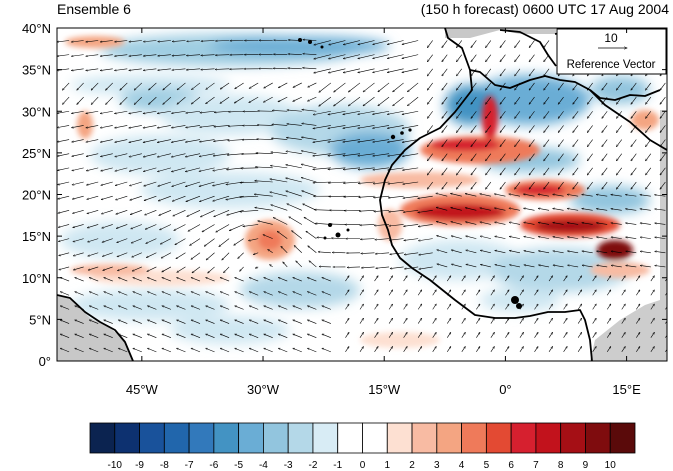 This screenshot has height=471, width=673. I want to click on reference-vector-label: Reference Vector, so click(611, 65).